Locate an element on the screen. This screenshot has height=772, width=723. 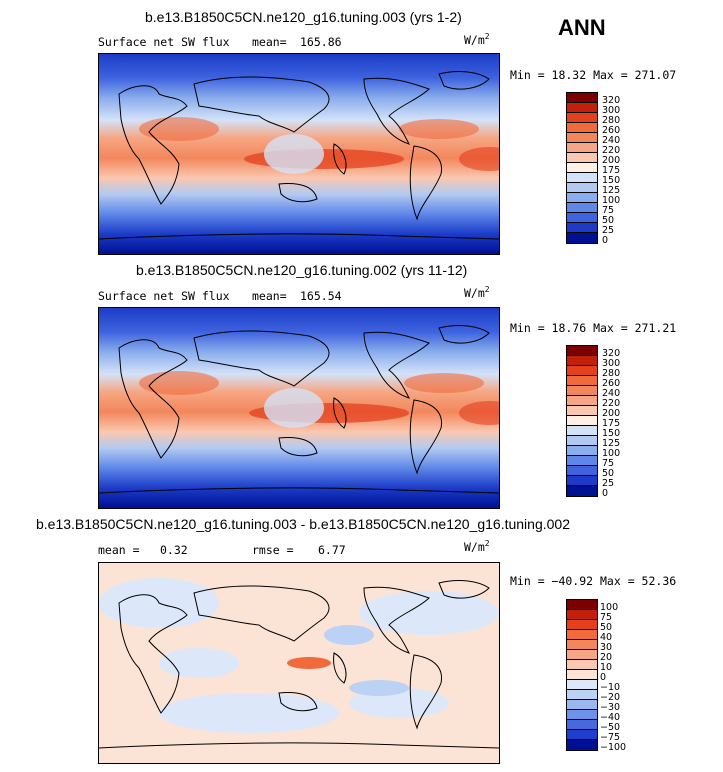
panel3-minmax: Min = −40.92 Max = 52.36 is located at coordinates (593, 581).